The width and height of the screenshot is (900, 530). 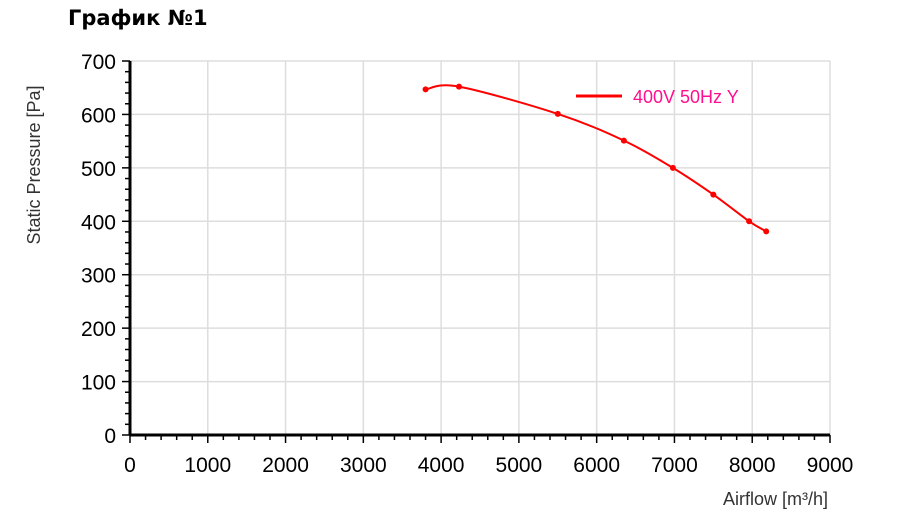 I want to click on y-tick-label: 500, so click(x=98, y=169).